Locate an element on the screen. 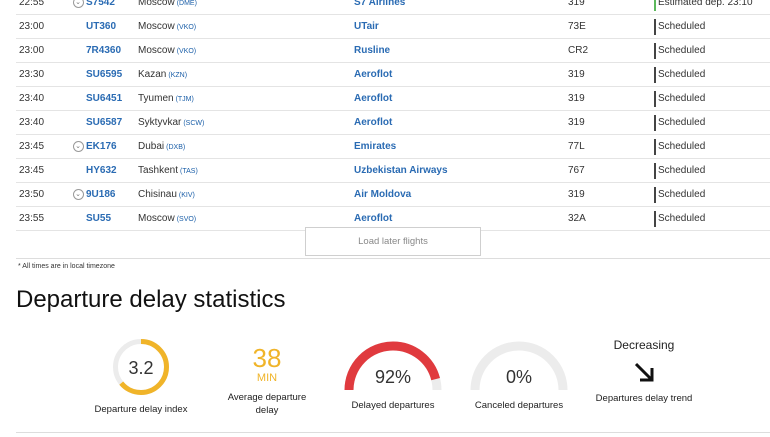  airline-link: S7 Airlines is located at coordinates (380, 4).